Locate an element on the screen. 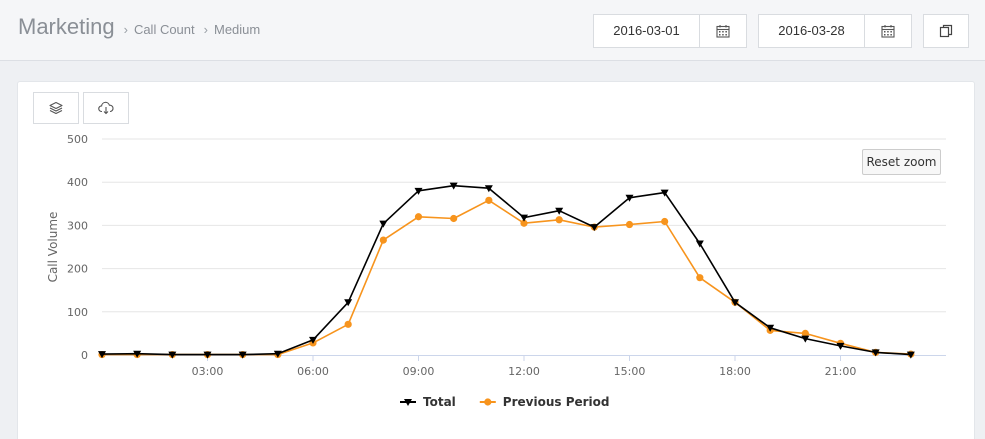 The width and height of the screenshot is (985, 439). end-date-picker: 2016-03-28 is located at coordinates (835, 31).